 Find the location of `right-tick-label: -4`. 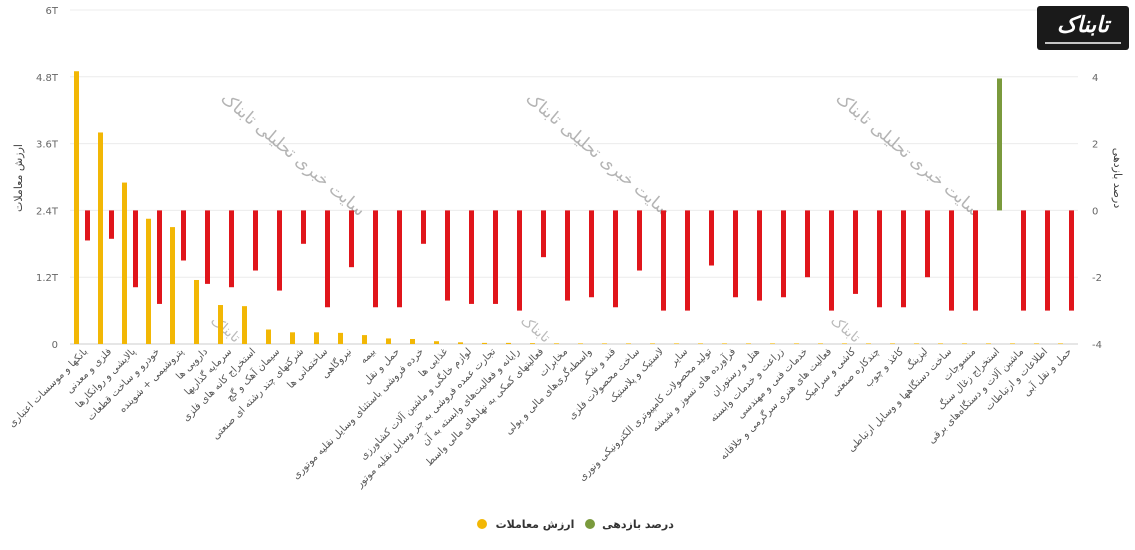

right-tick-label: -4 is located at coordinates (1097, 345).